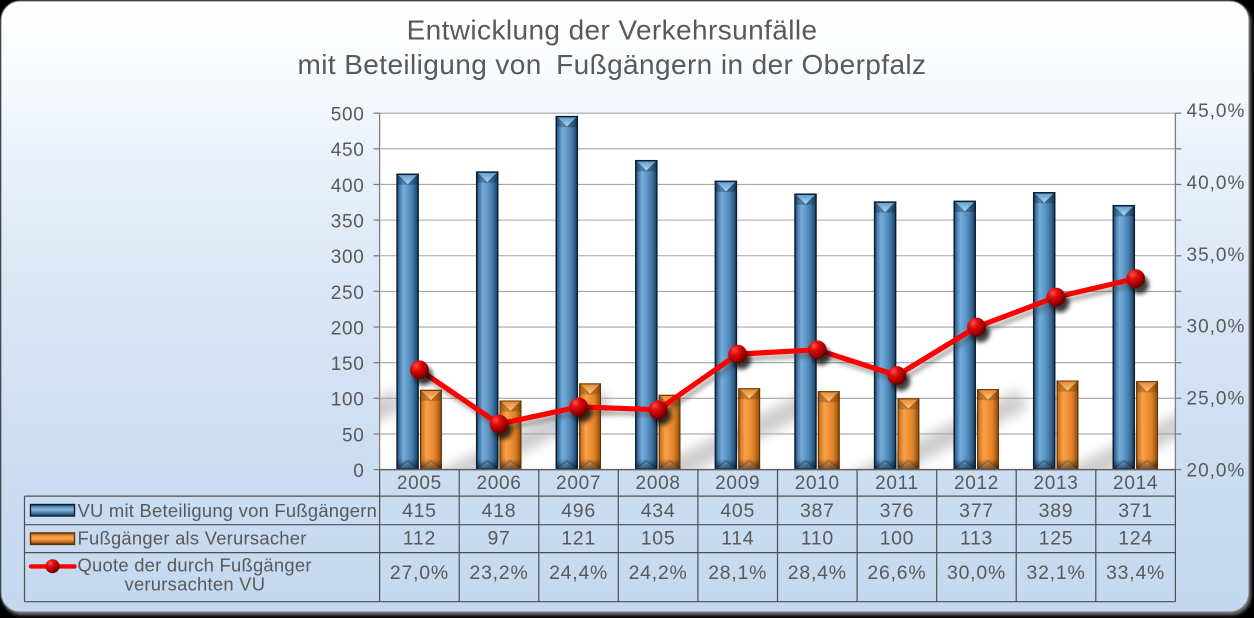 The height and width of the screenshot is (618, 1254). Describe the element at coordinates (499, 573) in the screenshot. I see `svg-text: 23,2%` at that location.